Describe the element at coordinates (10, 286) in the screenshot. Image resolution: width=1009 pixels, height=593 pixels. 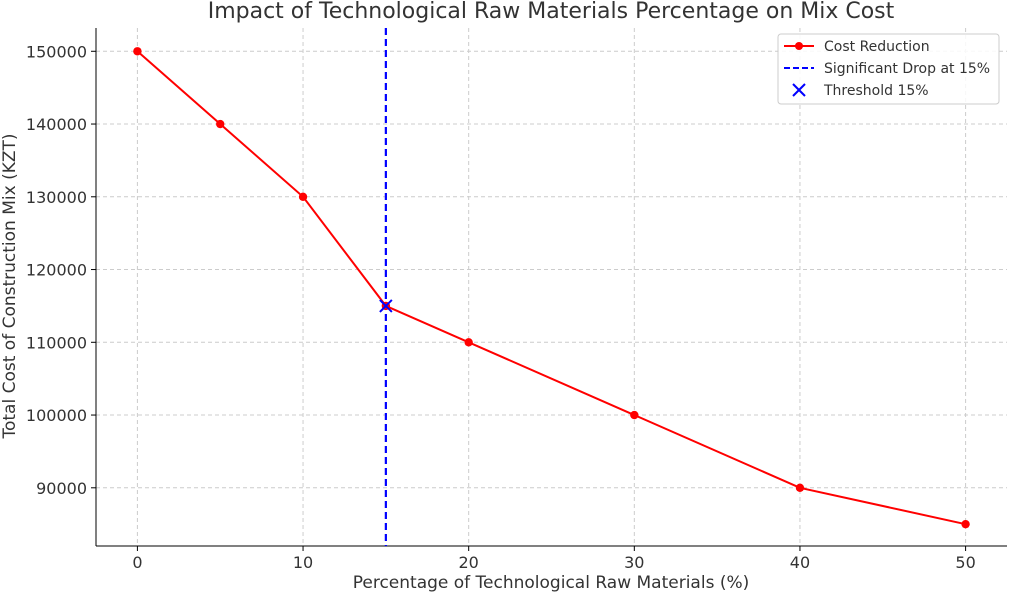
I see `y-axis-title: Total Cost of Construction Mix (KZT)` at that location.